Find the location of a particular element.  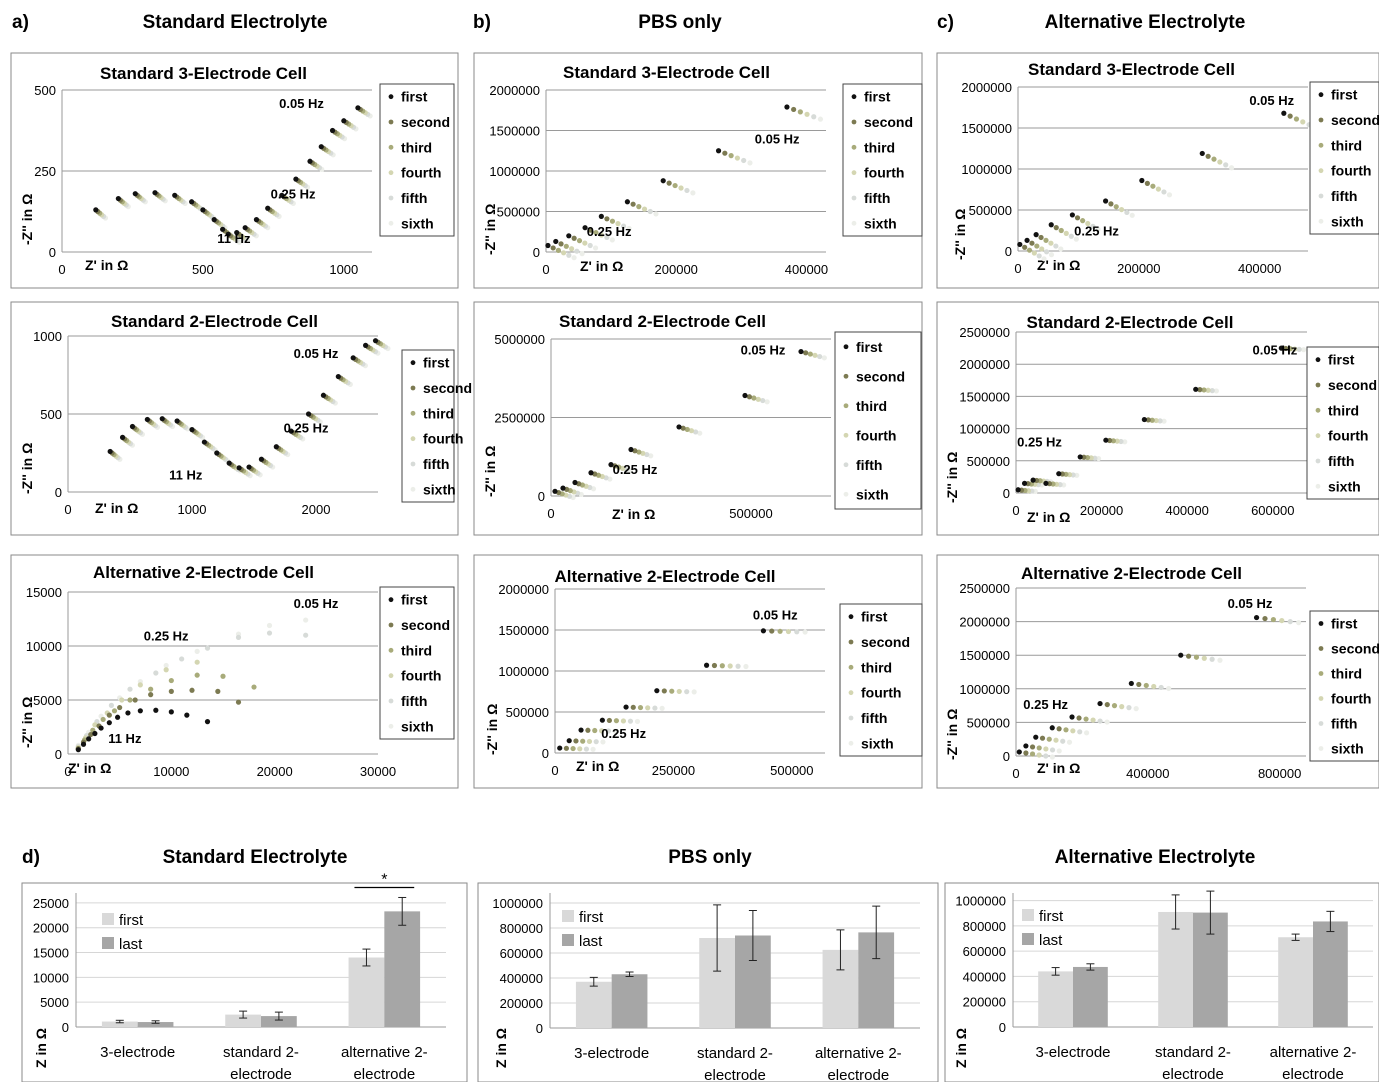

y-tick-label: 2000000 is located at coordinates (514, 90).